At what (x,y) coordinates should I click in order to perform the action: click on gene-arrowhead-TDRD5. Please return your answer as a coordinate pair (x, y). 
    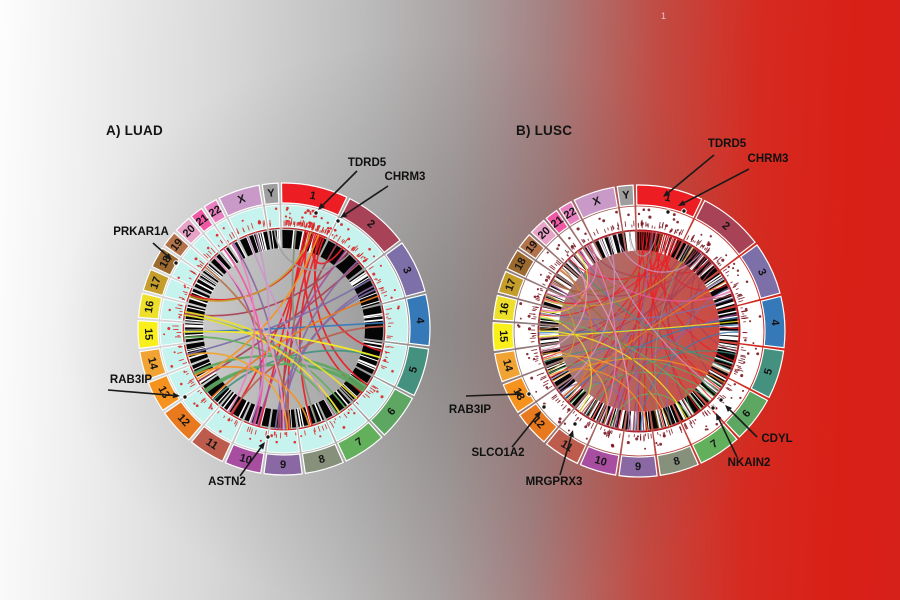
    Looking at the image, I should click on (321, 206).